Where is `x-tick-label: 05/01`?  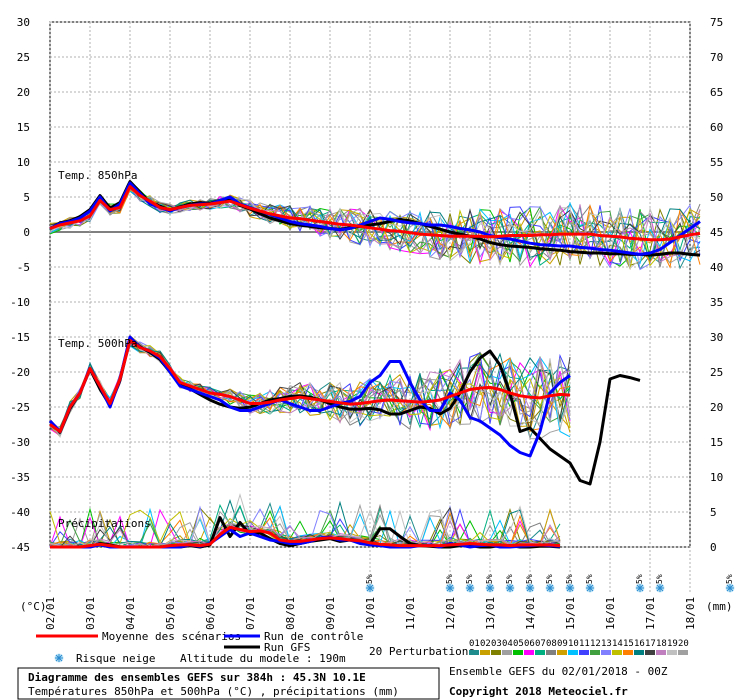 x-tick-label: 05/01 is located at coordinates (170, 613).